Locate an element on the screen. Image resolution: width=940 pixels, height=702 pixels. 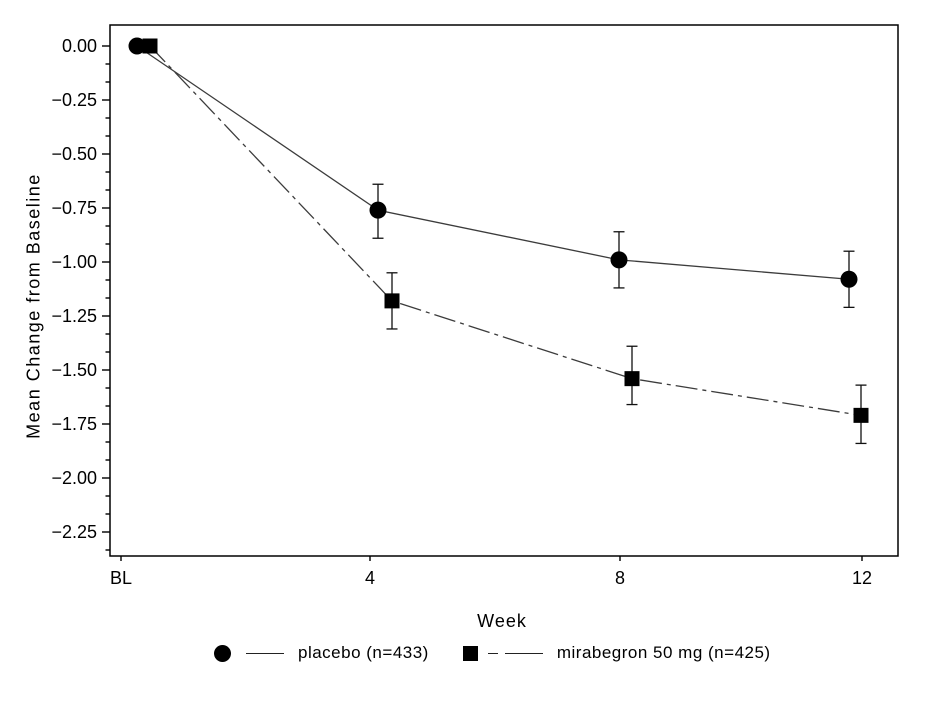
y-tick-label: −2.00 is located at coordinates (74, 478).